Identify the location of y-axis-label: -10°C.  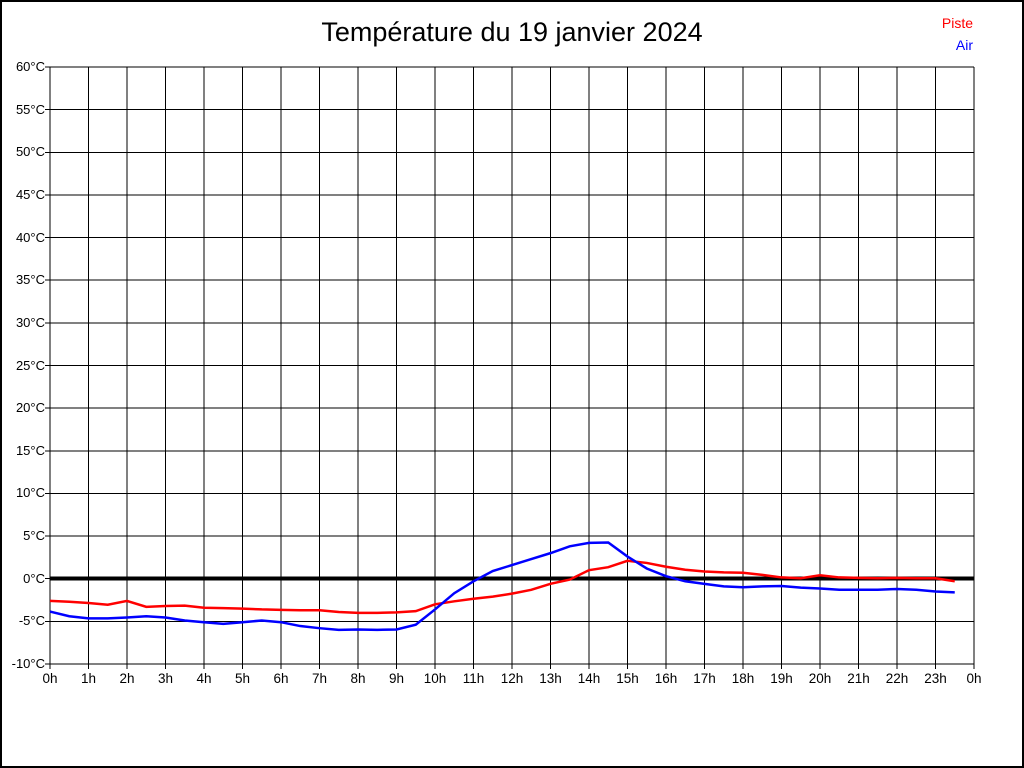
(28, 663).